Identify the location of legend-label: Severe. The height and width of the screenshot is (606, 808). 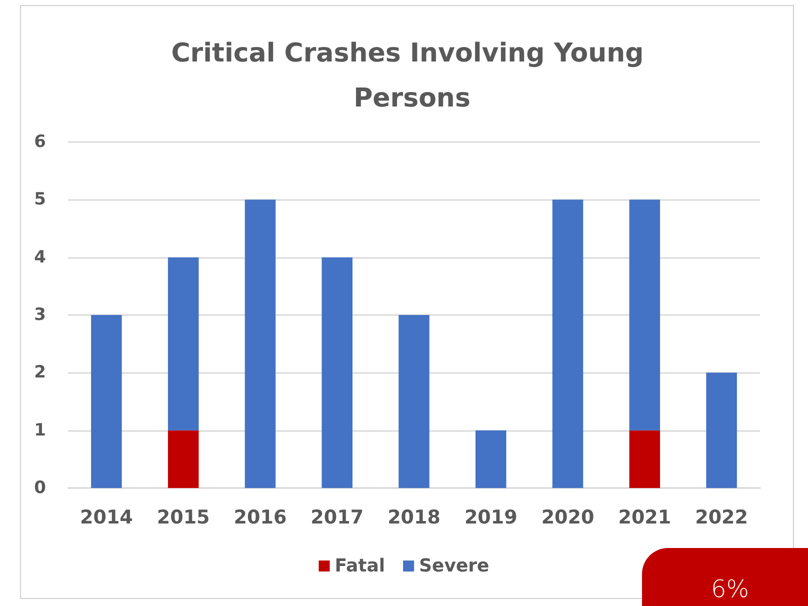
(454, 566).